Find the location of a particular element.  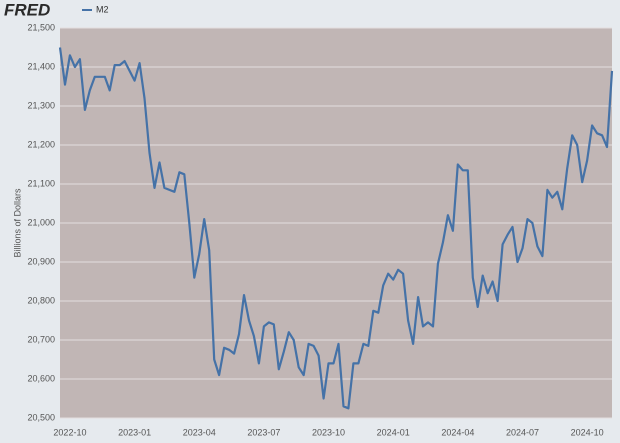

x-tick-label: 2024-10 is located at coordinates (587, 432).